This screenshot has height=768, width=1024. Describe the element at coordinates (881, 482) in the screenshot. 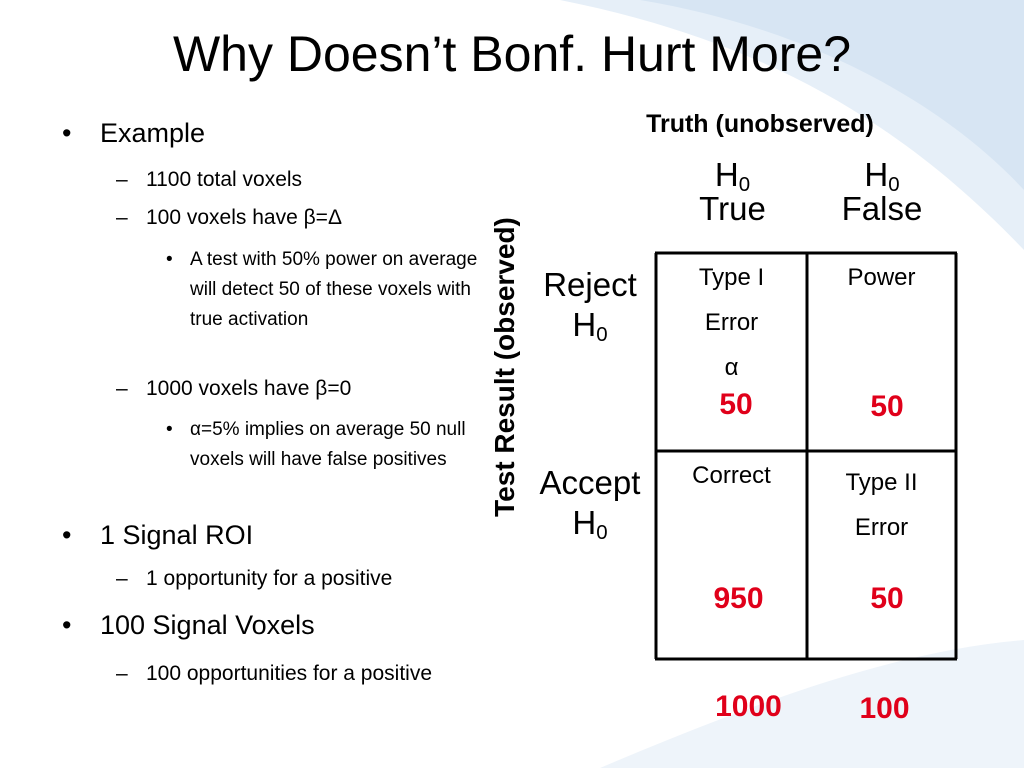

I see `cell-line: Type II` at that location.